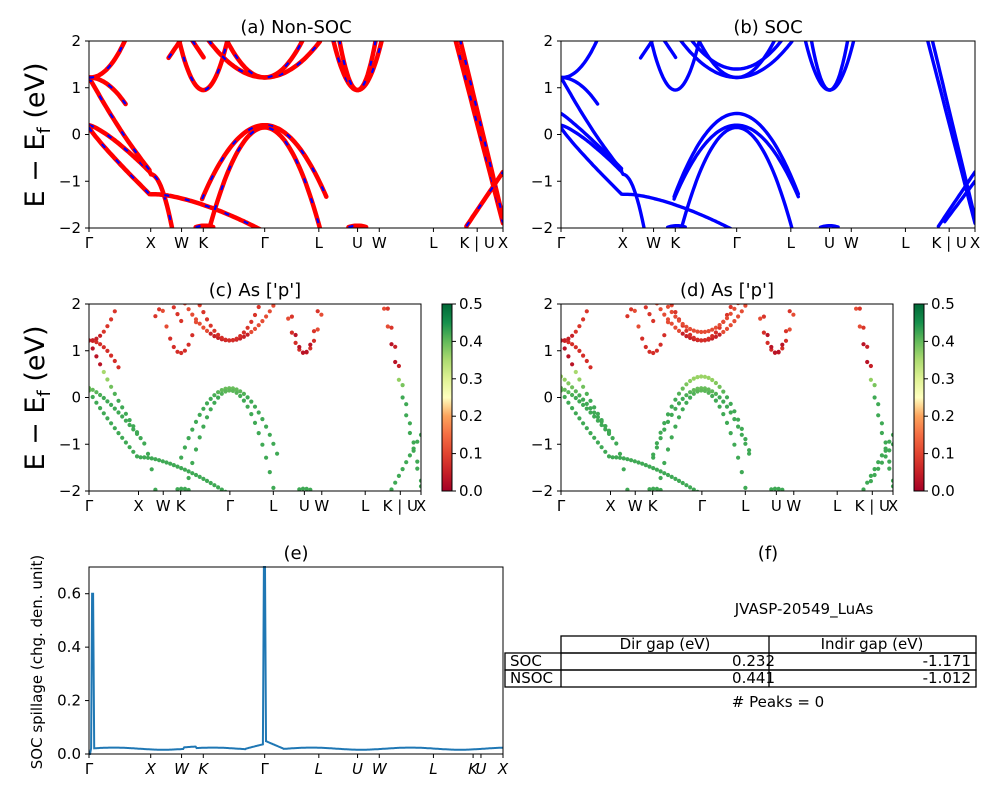 This screenshot has height=800, width=1000. I want to click on table-cell: -1.012, so click(947, 678).